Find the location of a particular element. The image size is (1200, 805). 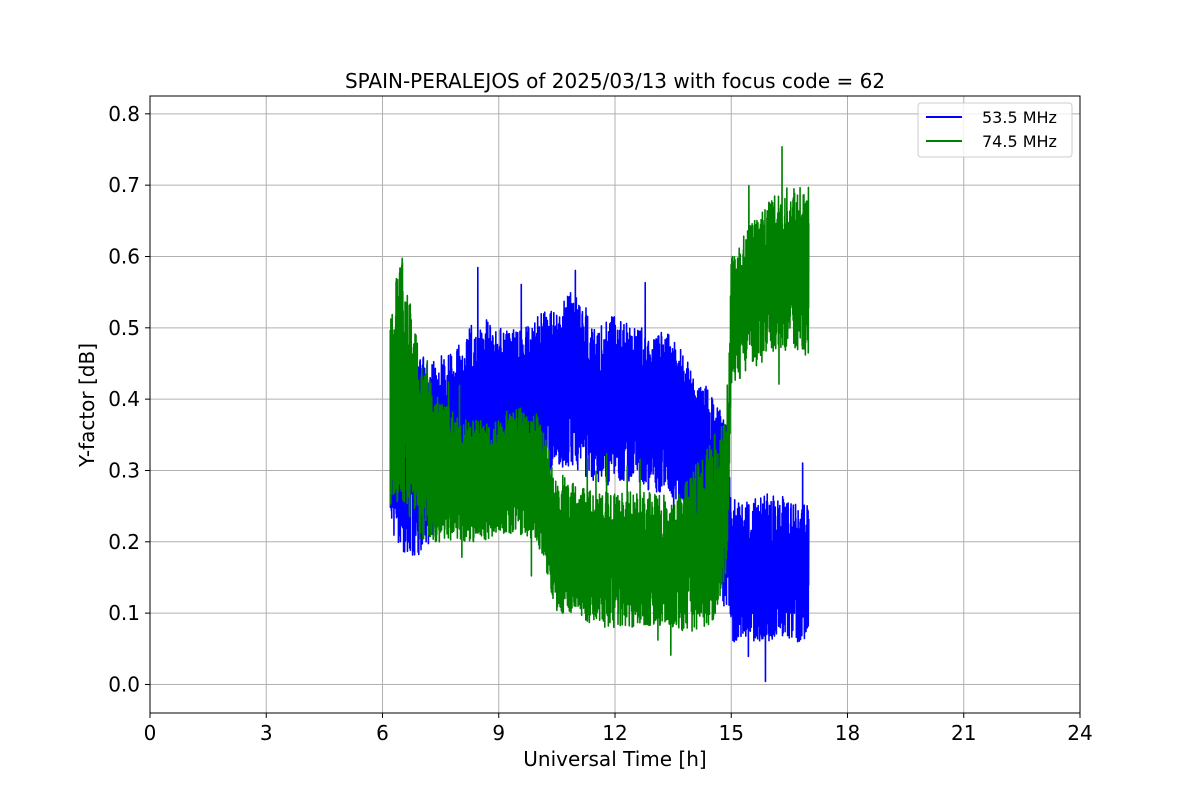

x-tick-label: 21 is located at coordinates (963, 733).